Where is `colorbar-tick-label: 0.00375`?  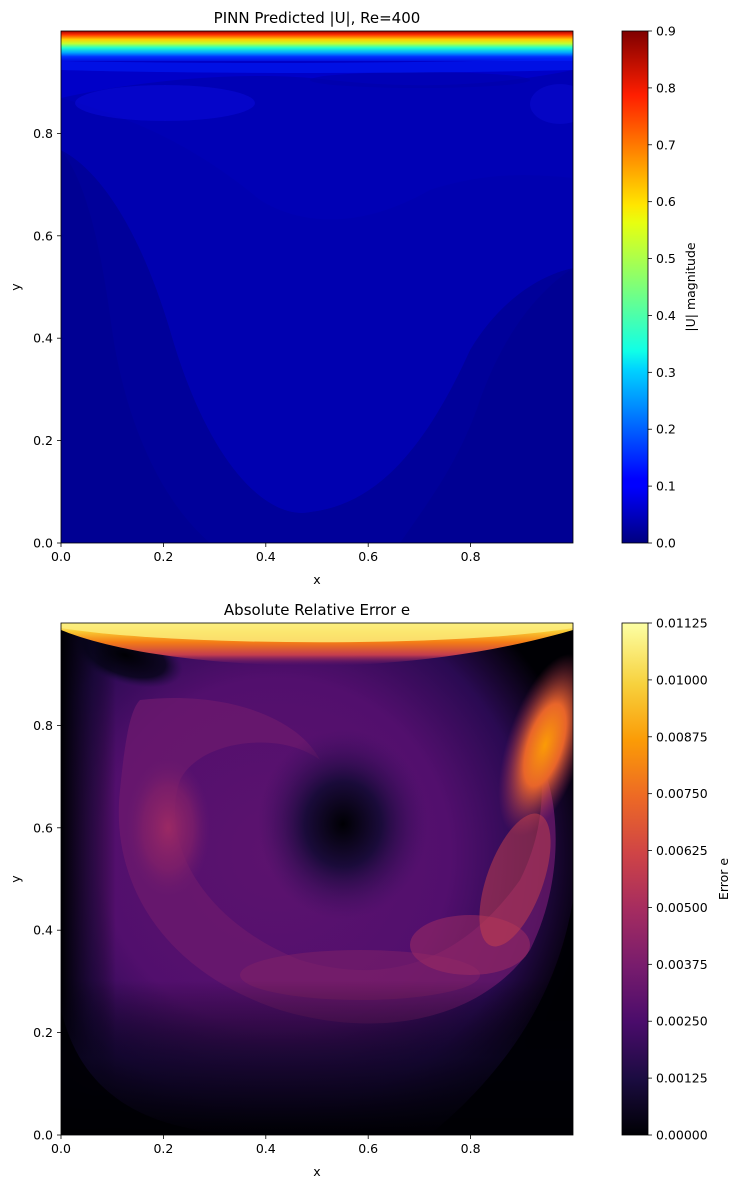
colorbar-tick-label: 0.00375 is located at coordinates (682, 964).